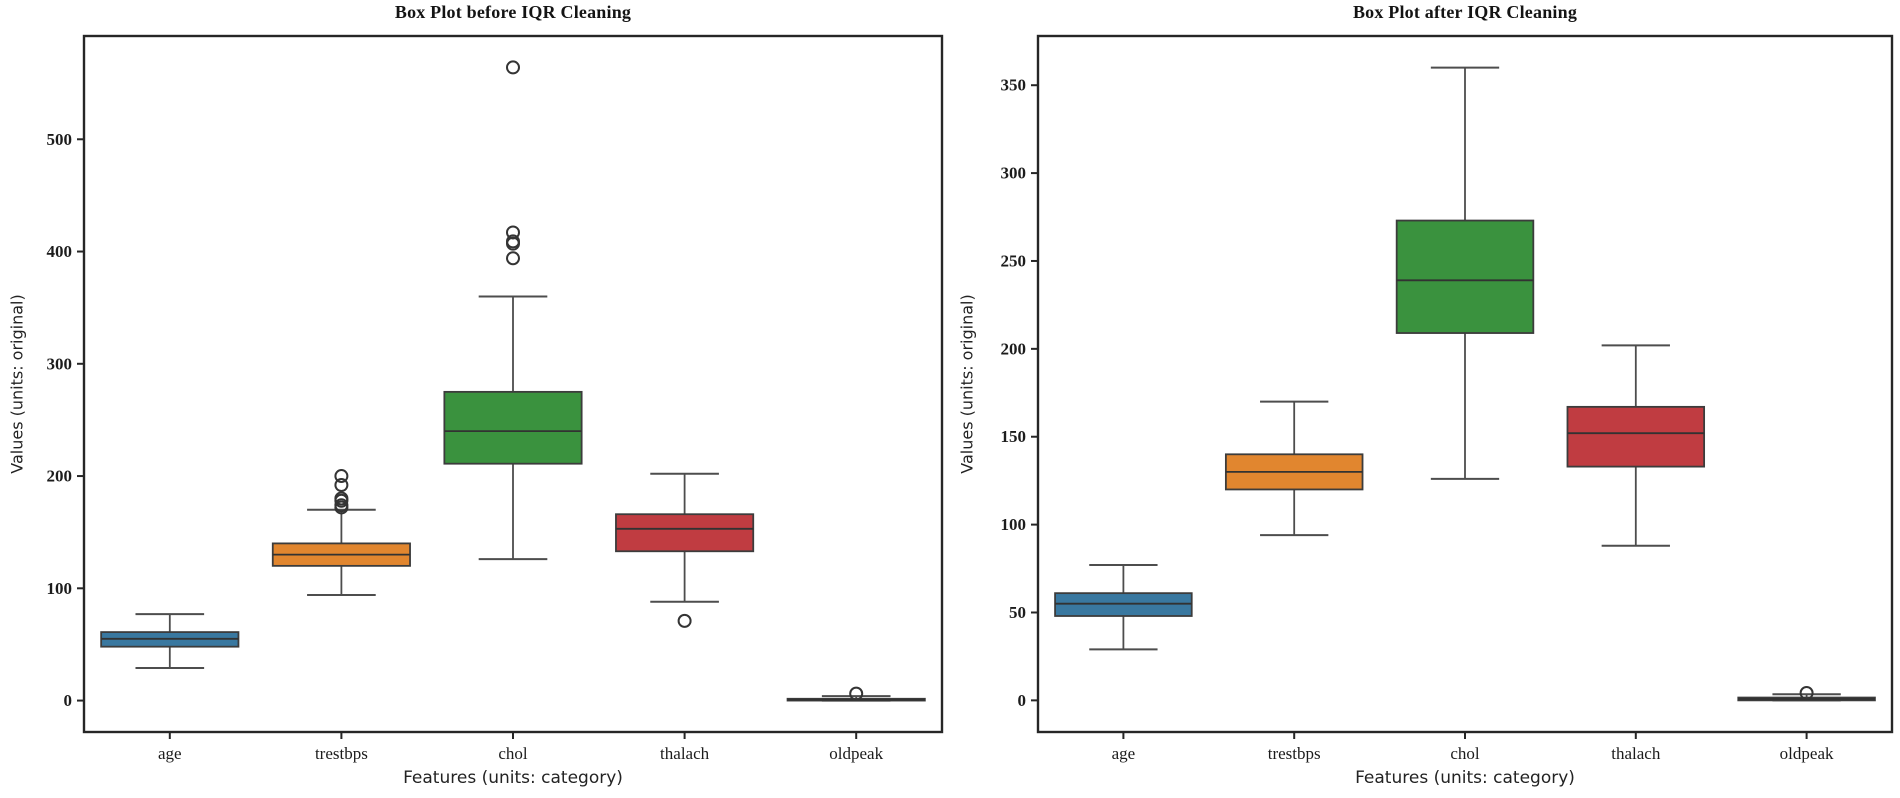 The width and height of the screenshot is (1900, 798). I want to click on y-tick-label: 150, so click(1014, 436).